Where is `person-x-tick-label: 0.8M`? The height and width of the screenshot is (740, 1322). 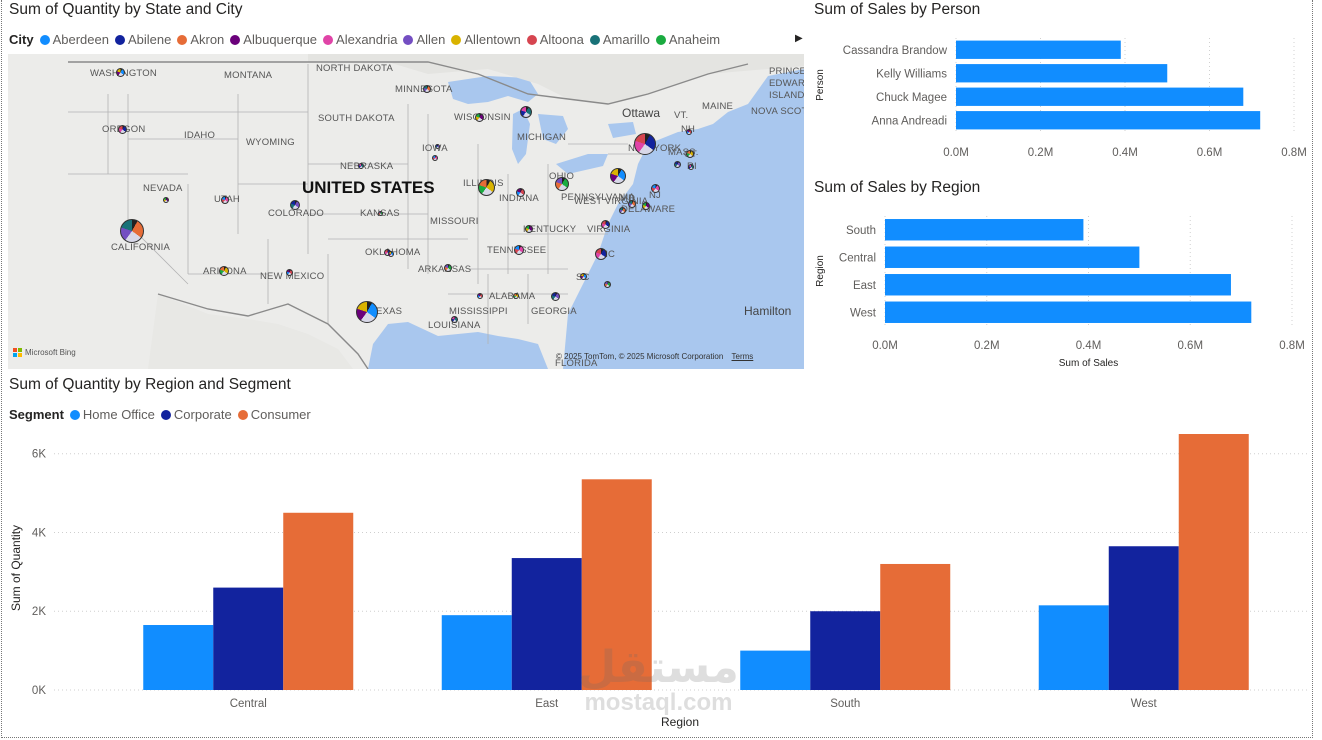
person-x-tick-label: 0.8M is located at coordinates (1294, 153).